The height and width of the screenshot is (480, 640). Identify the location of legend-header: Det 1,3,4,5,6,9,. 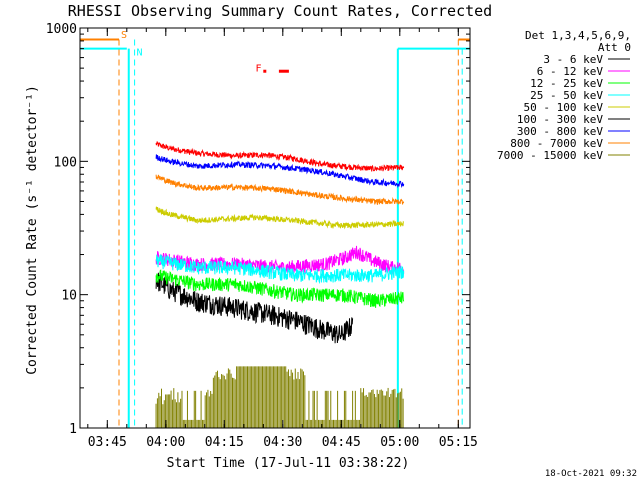
(578, 35).